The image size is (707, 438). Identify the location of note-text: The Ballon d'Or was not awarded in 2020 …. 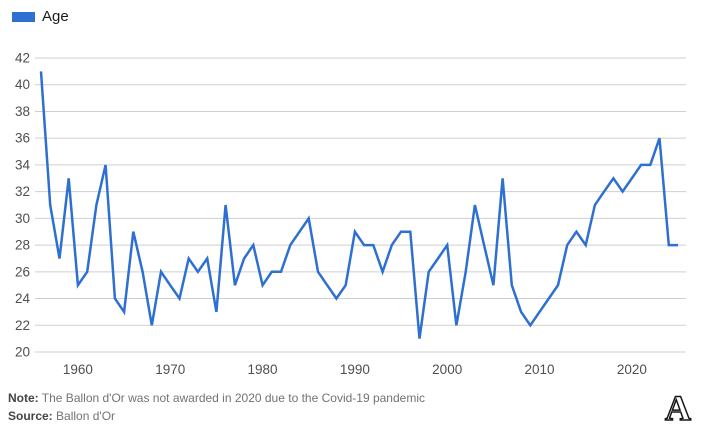
(233, 398).